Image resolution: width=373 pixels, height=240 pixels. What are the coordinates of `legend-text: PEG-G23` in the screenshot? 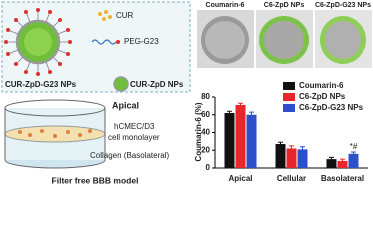 It's located at (141, 41).